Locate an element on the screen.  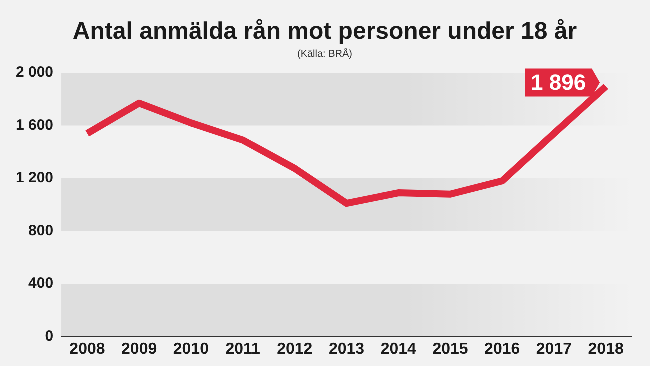
chart-title: Antal anmälda rån mot personer under 18 år is located at coordinates (325, 32).